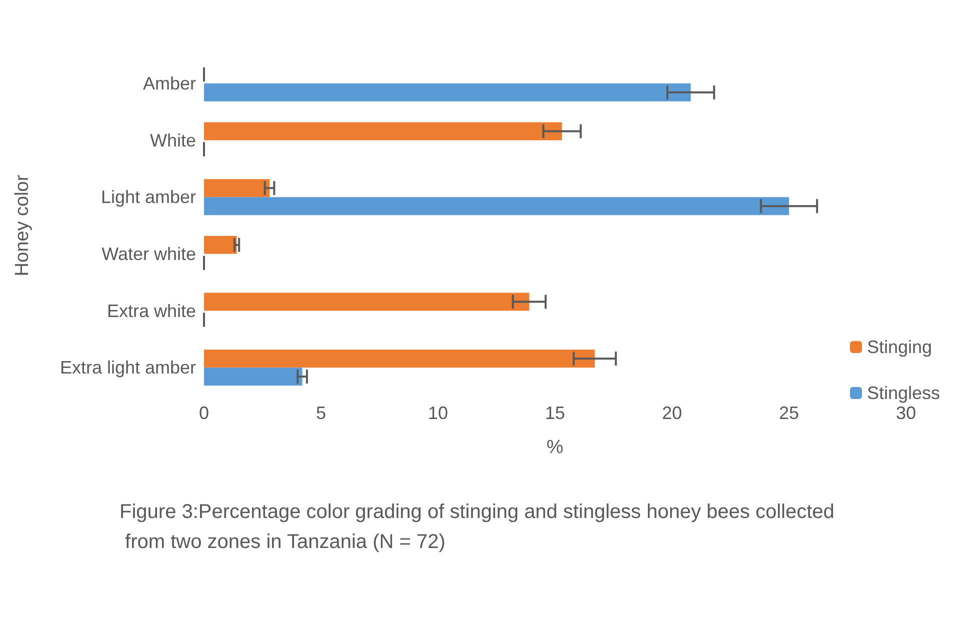 This screenshot has height=641, width=959. What do you see at coordinates (169, 83) in the screenshot?
I see `y-tick-label: Amber` at bounding box center [169, 83].